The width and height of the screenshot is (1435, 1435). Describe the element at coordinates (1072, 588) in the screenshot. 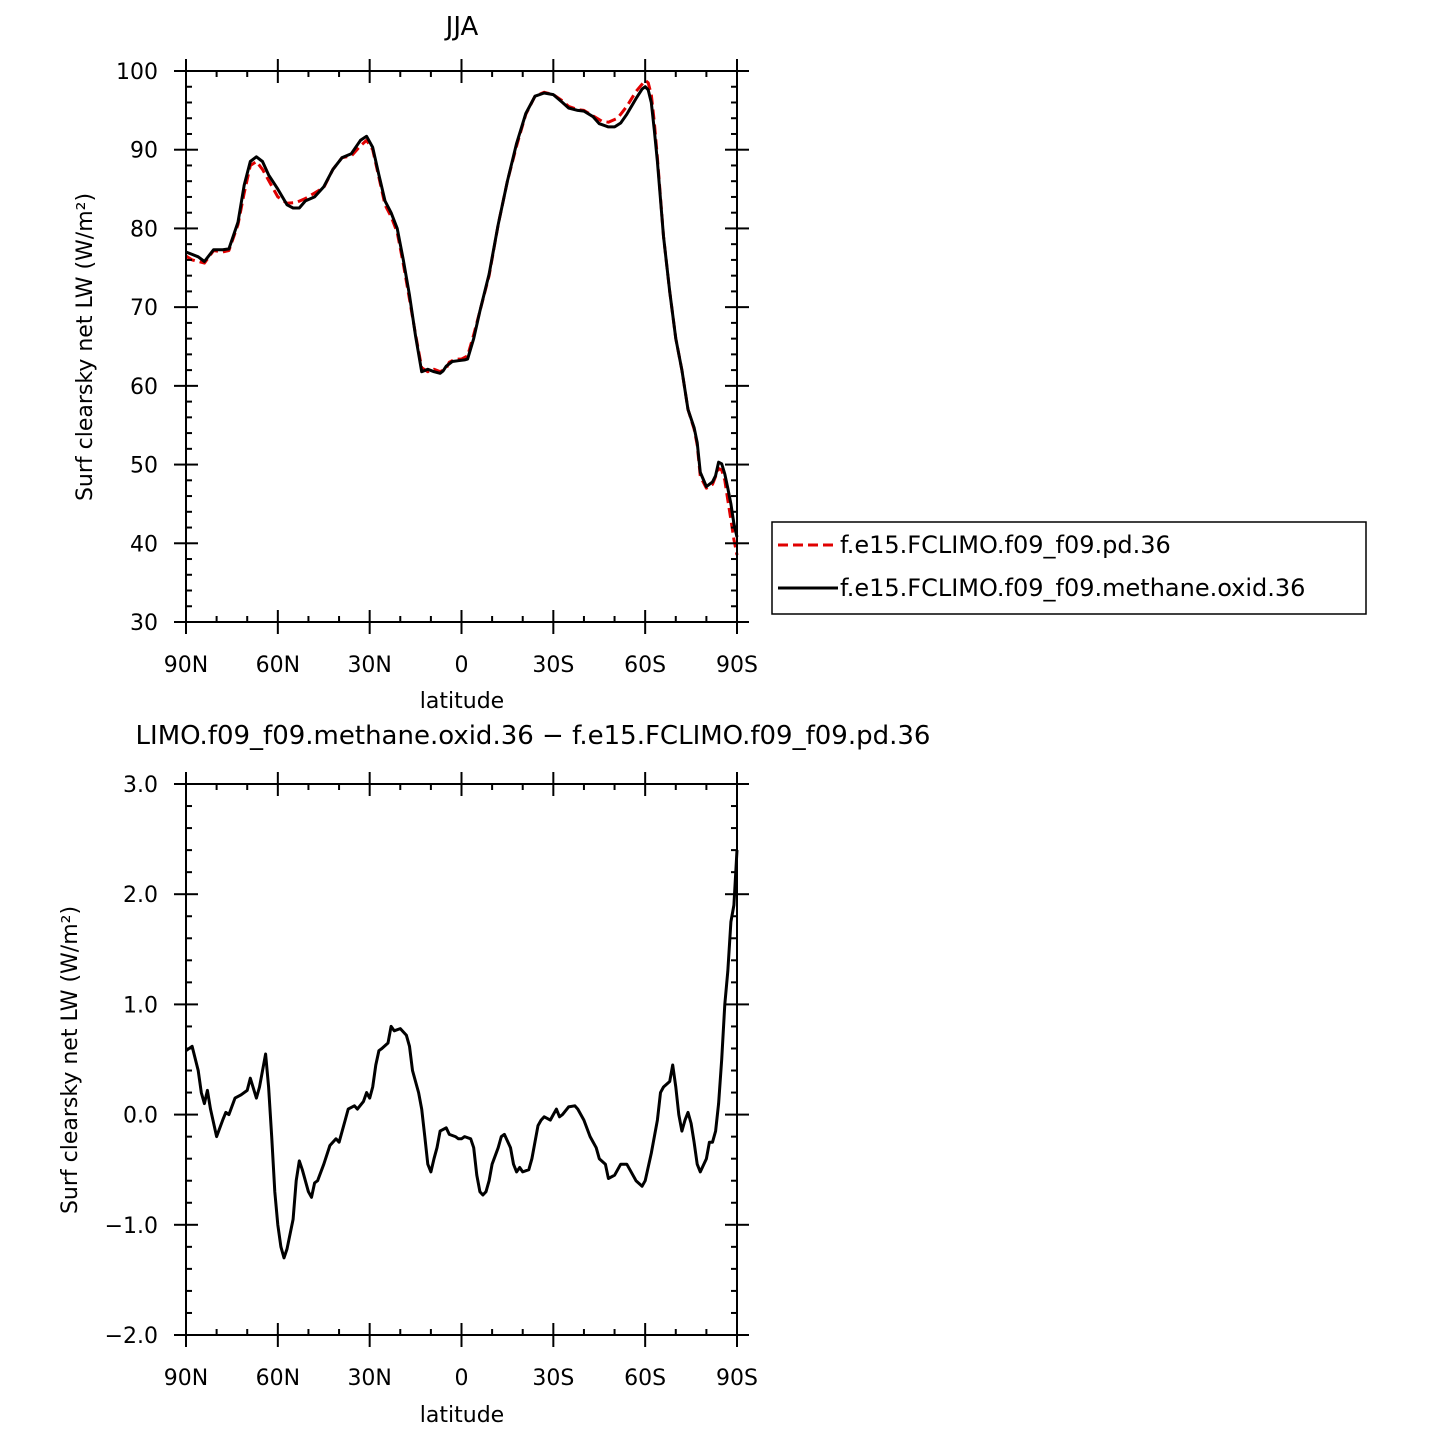

I see `legend-label-methane: f.e15.FCLIMO.f09_f09.methane.oxid.36` at that location.